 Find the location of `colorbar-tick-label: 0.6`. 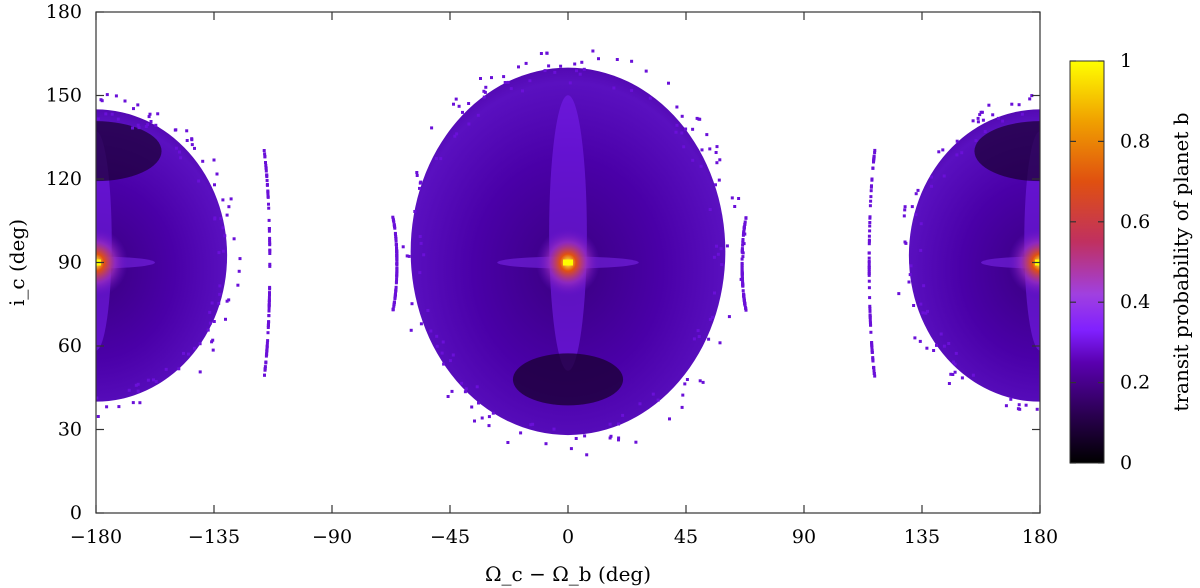

colorbar-tick-label: 0.6 is located at coordinates (1135, 222).